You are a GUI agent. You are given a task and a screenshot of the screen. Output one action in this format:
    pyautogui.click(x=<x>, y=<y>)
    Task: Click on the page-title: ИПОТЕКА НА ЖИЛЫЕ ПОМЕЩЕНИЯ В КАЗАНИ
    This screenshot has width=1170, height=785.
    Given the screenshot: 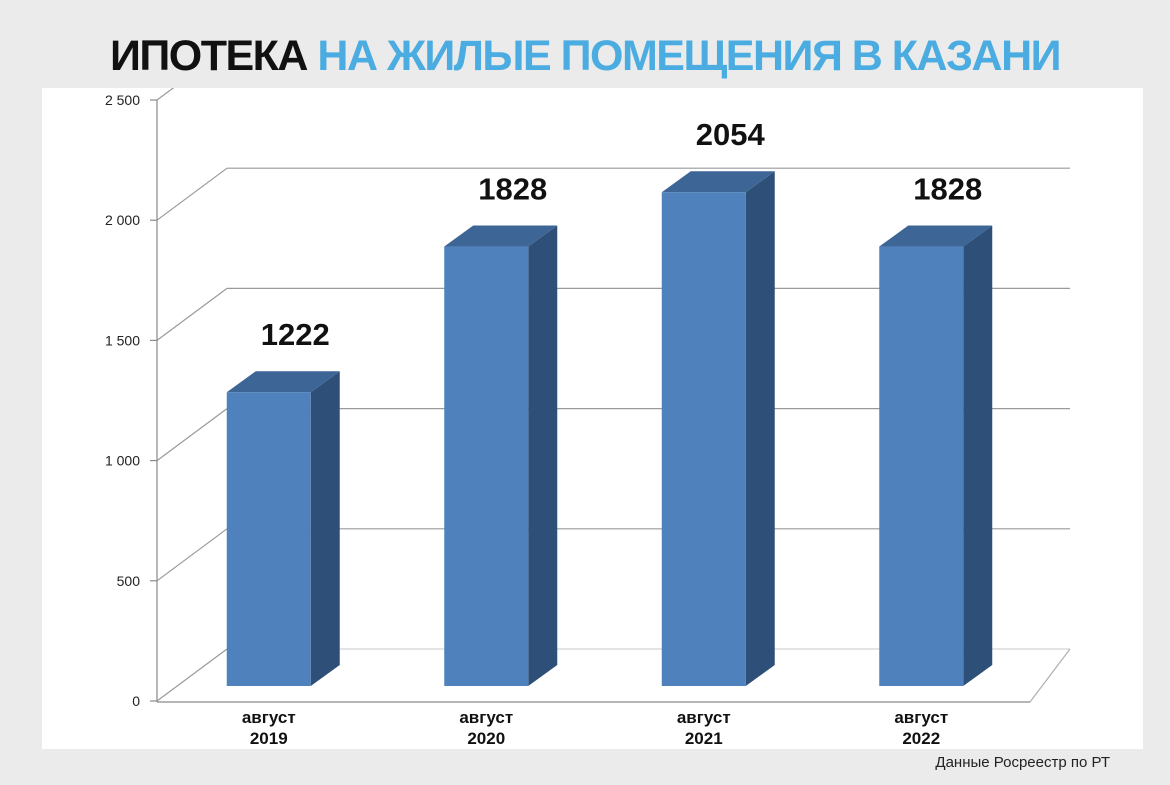 What is the action you would take?
    pyautogui.click(x=585, y=56)
    